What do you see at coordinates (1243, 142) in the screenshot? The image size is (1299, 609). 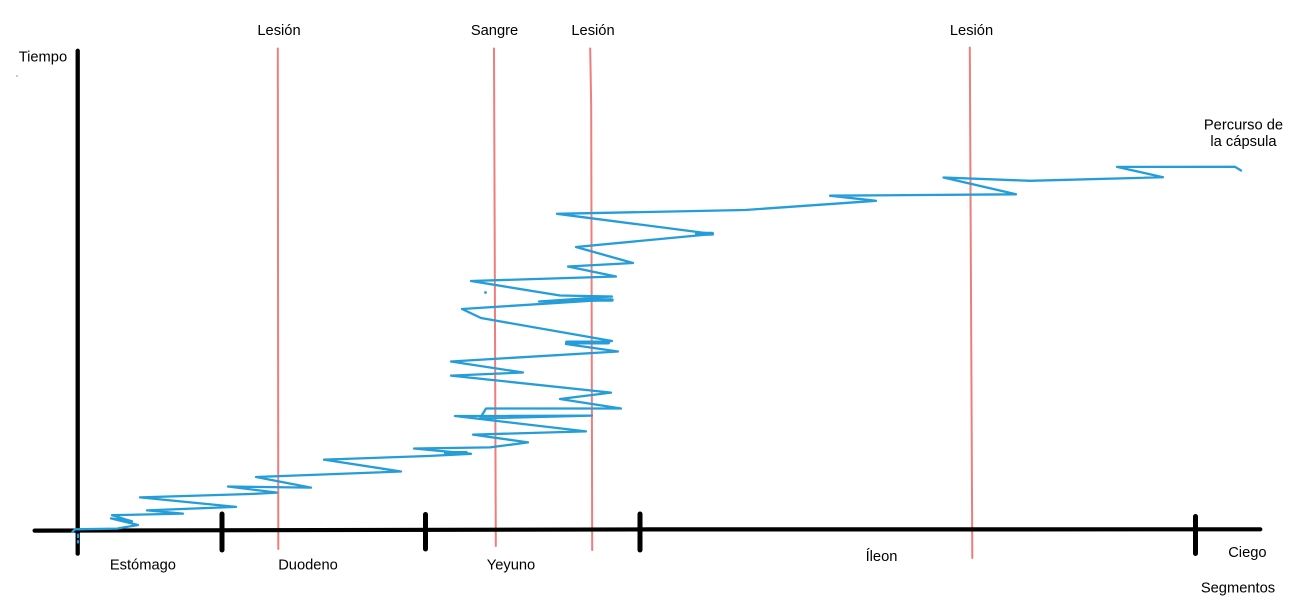 I see `svg-text: la cápsula` at bounding box center [1243, 142].